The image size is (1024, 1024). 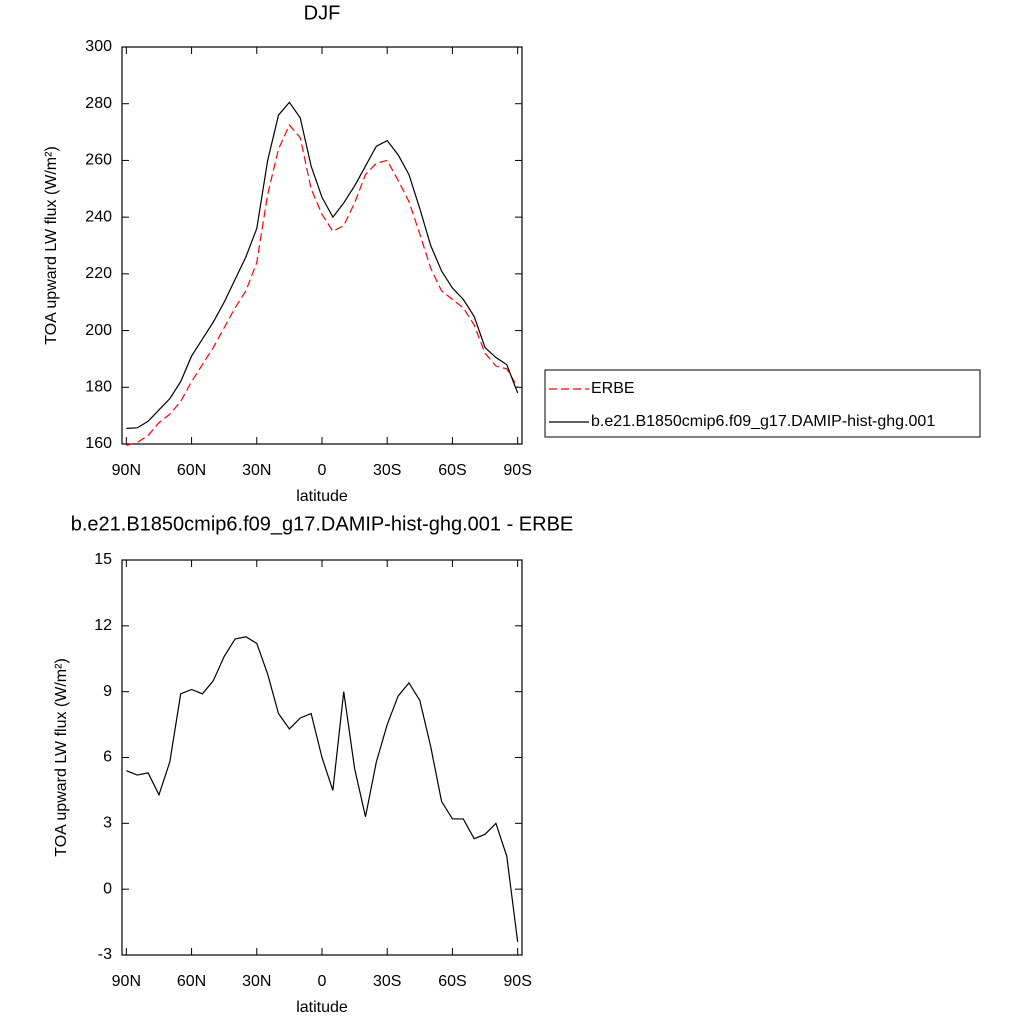 What do you see at coordinates (107, 888) in the screenshot?
I see `y-tick-label: 0` at bounding box center [107, 888].